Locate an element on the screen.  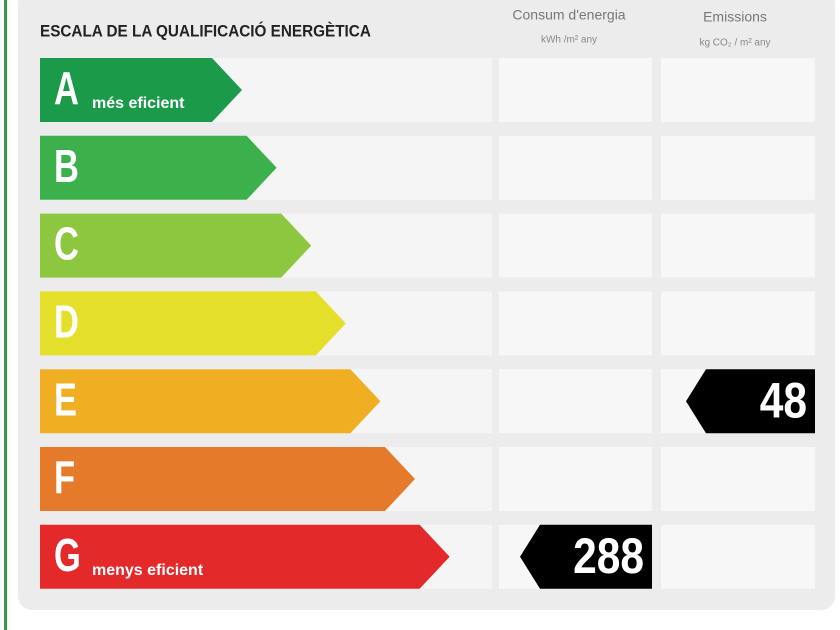
rating-label: més eficient is located at coordinates (138, 103).